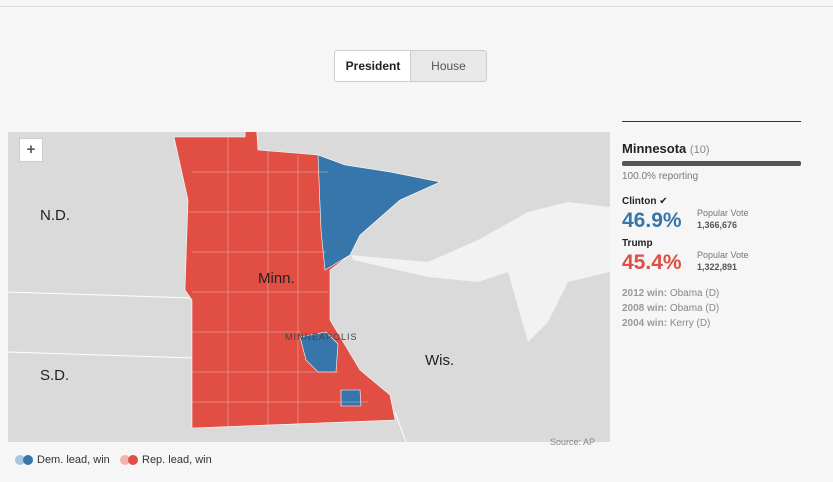 This screenshot has width=833, height=482. Describe the element at coordinates (373, 66) in the screenshot. I see `tab-president: President` at that location.